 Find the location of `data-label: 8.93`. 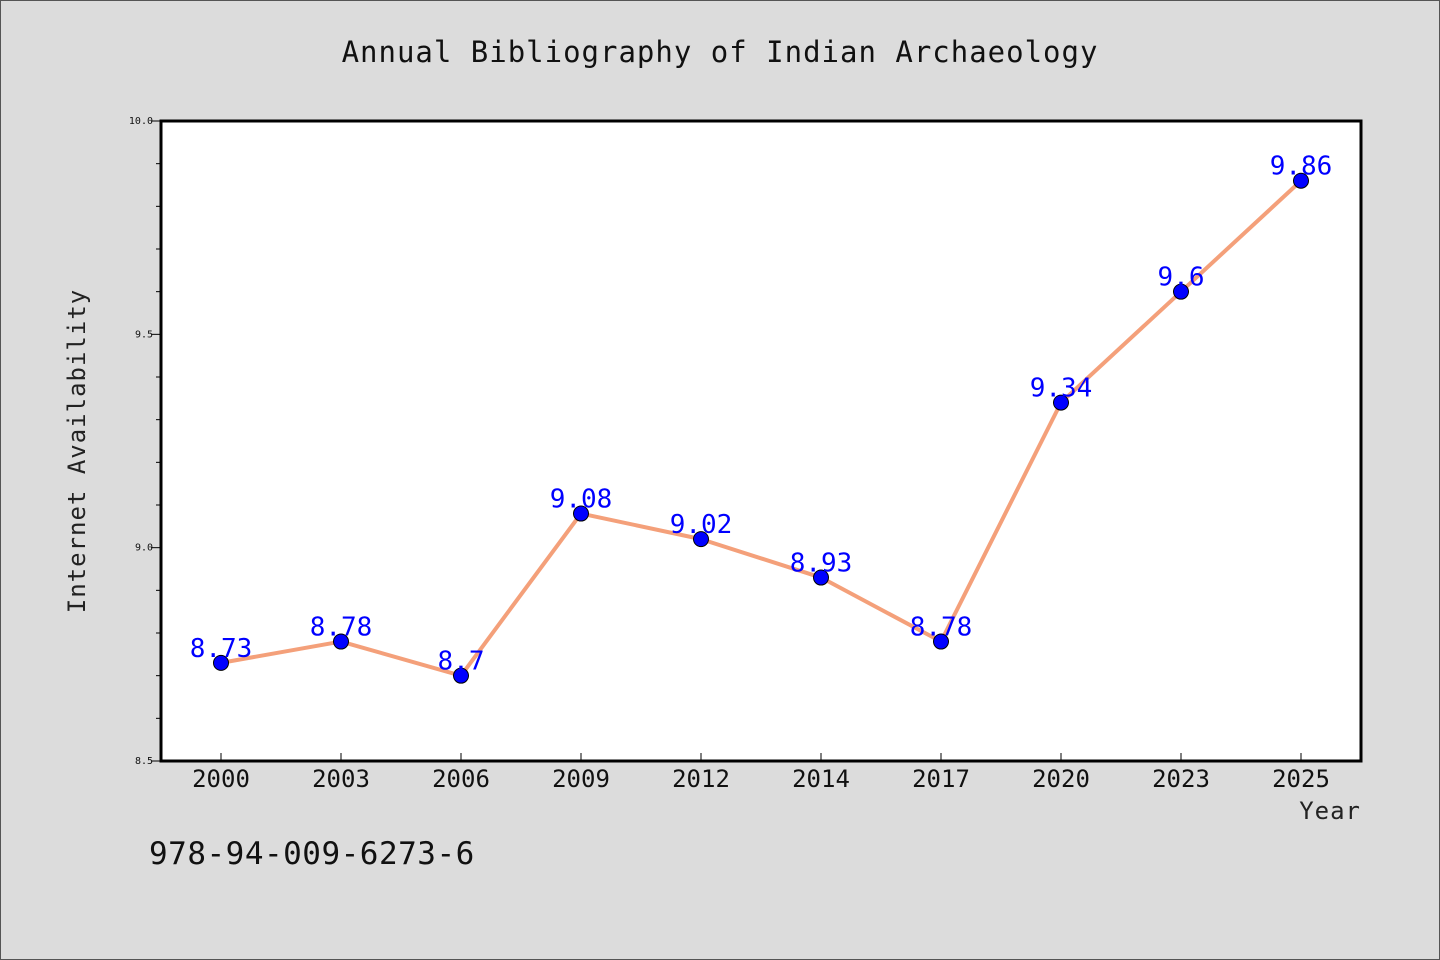

data-label: 8.93 is located at coordinates (821, 564).